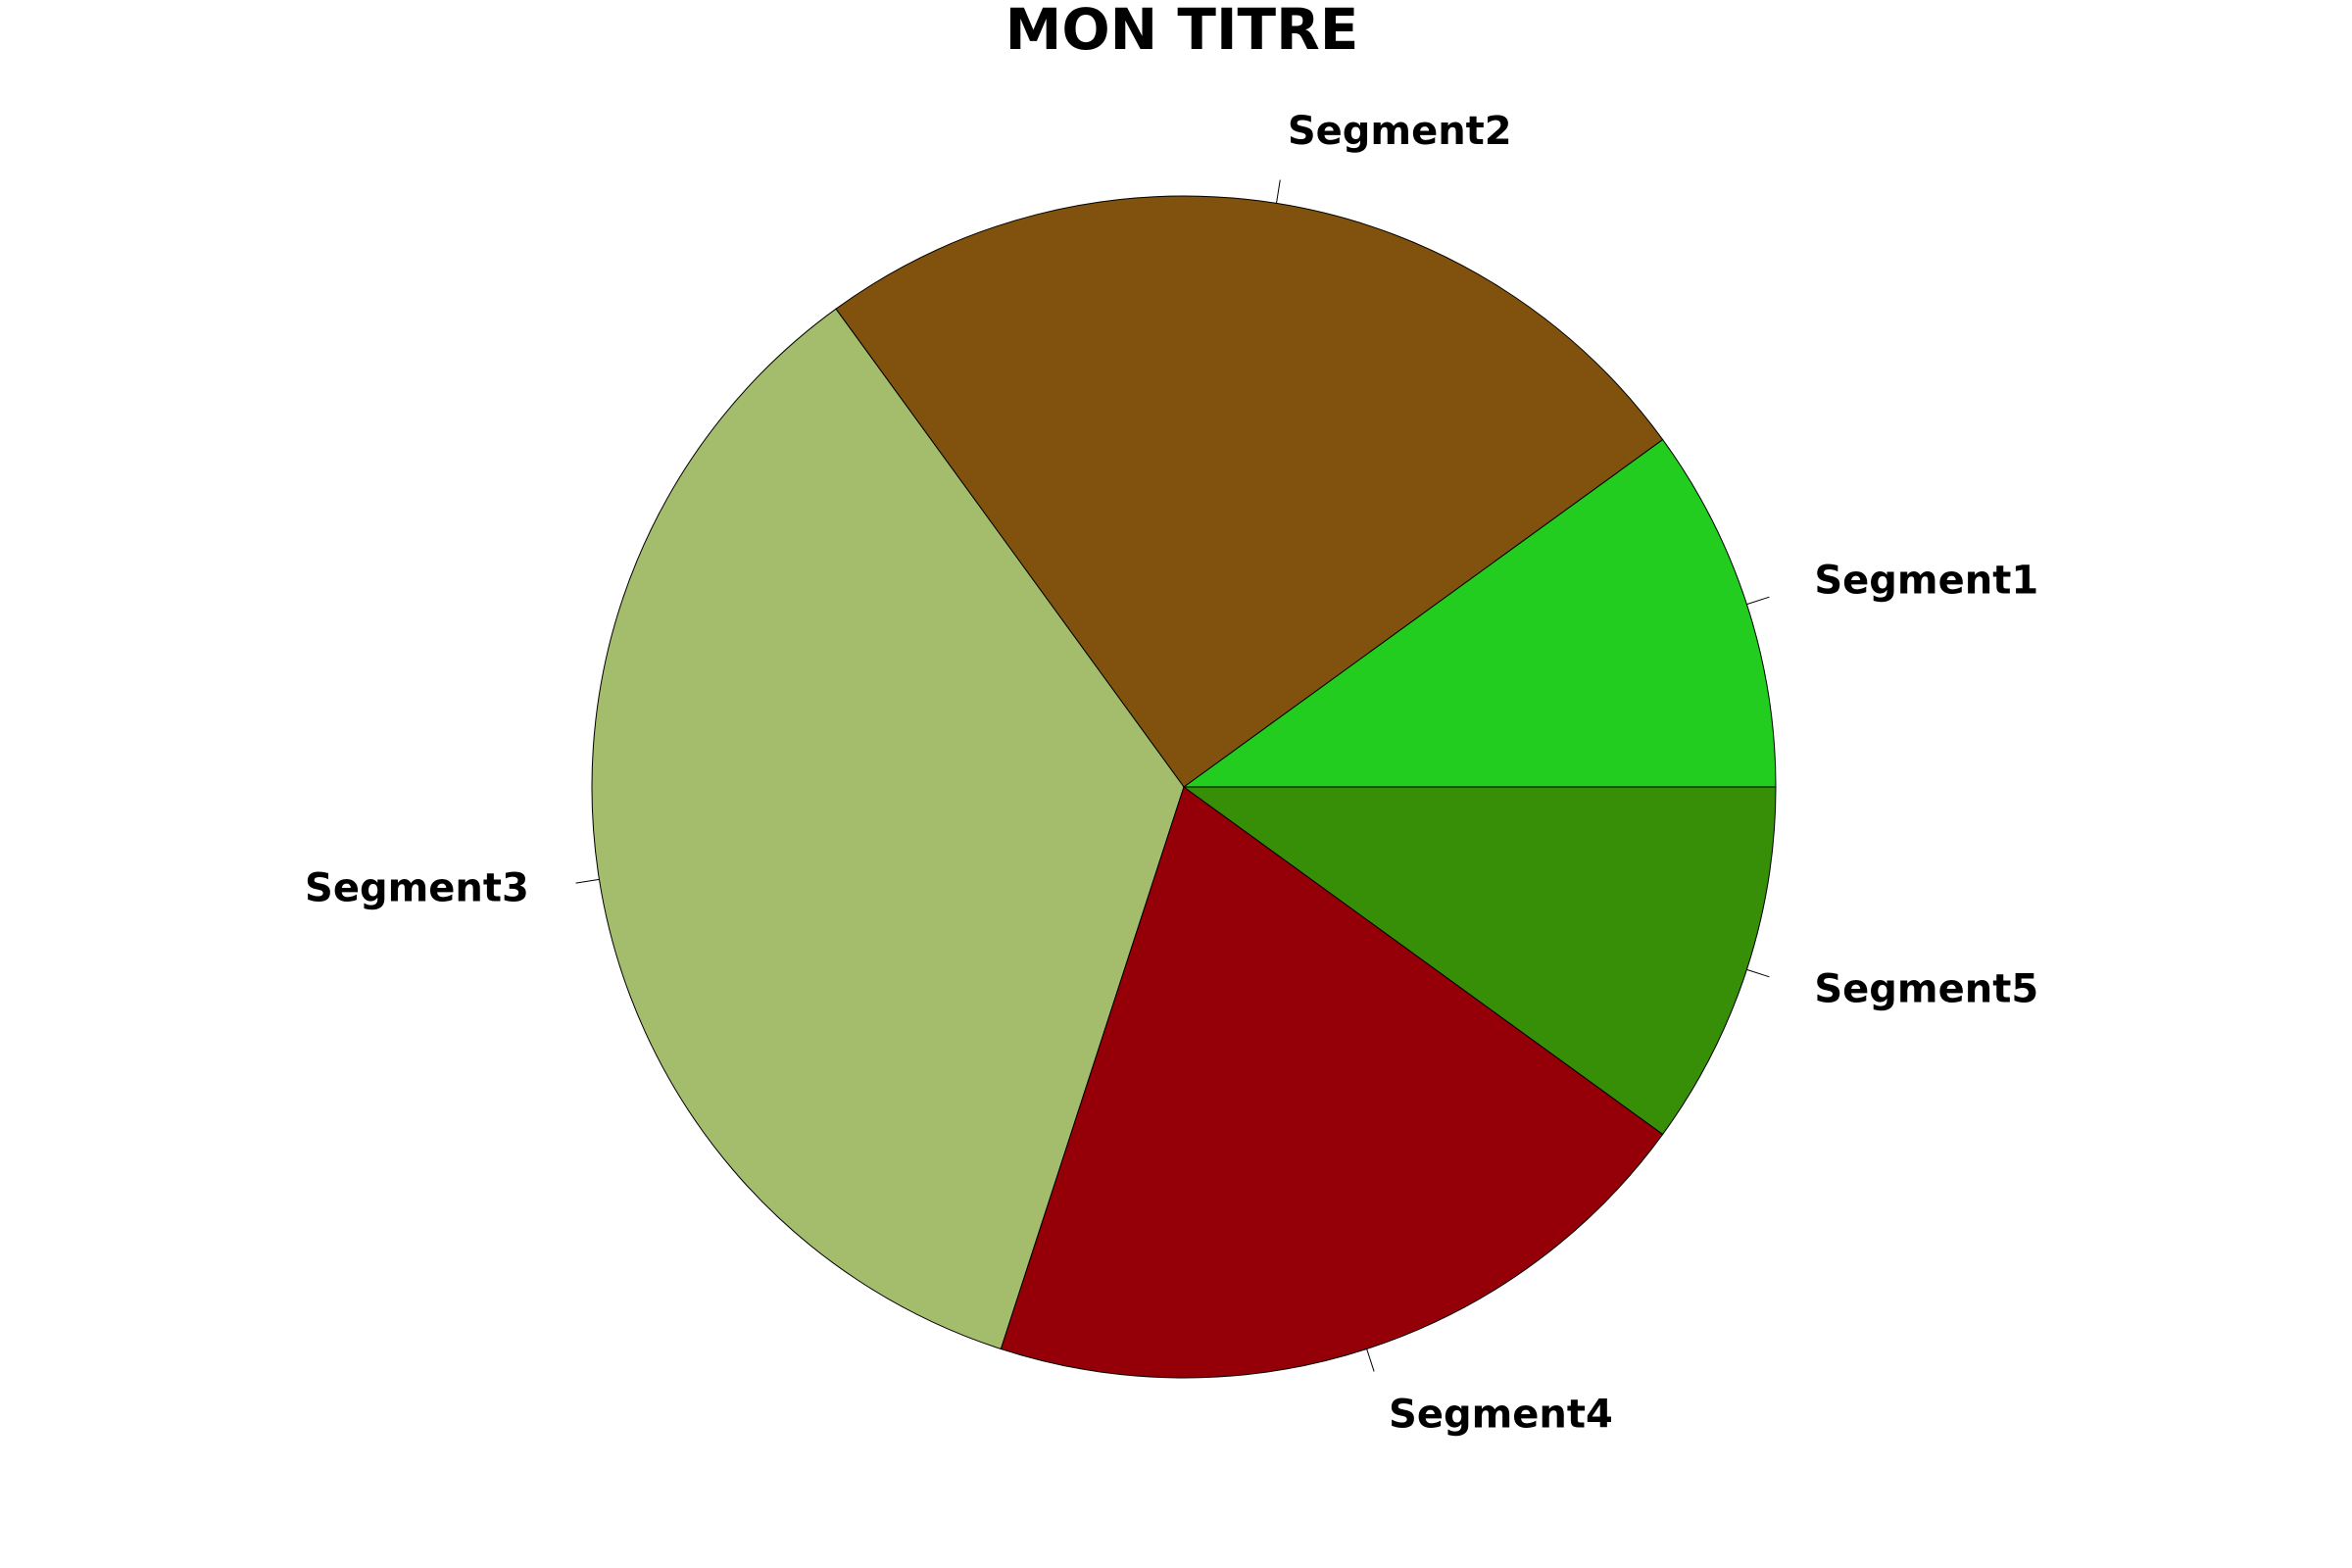 The height and width of the screenshot is (1568, 2352). What do you see at coordinates (1926, 580) in the screenshot?
I see `pie-label-segment1: Segment1` at bounding box center [1926, 580].